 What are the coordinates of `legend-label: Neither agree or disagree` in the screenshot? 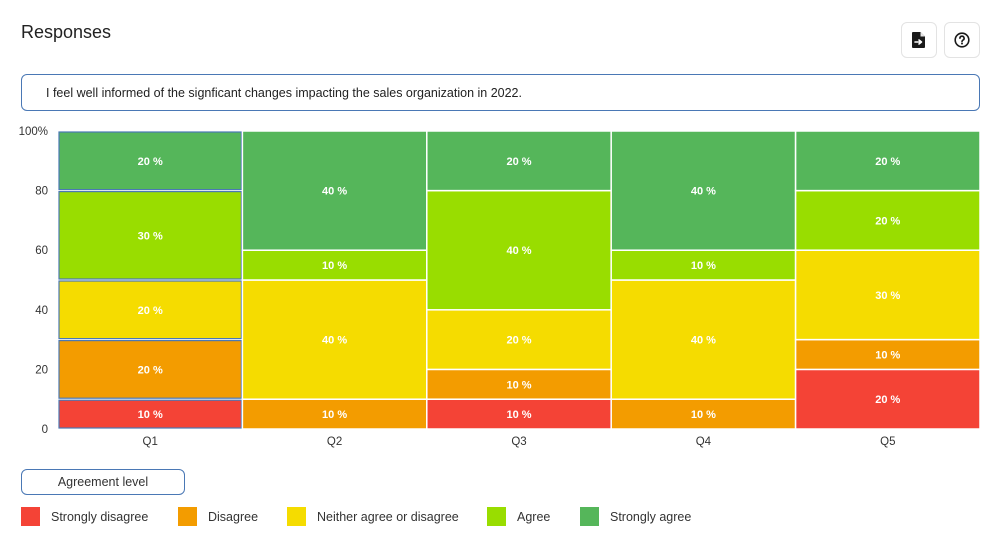 It's located at (388, 516).